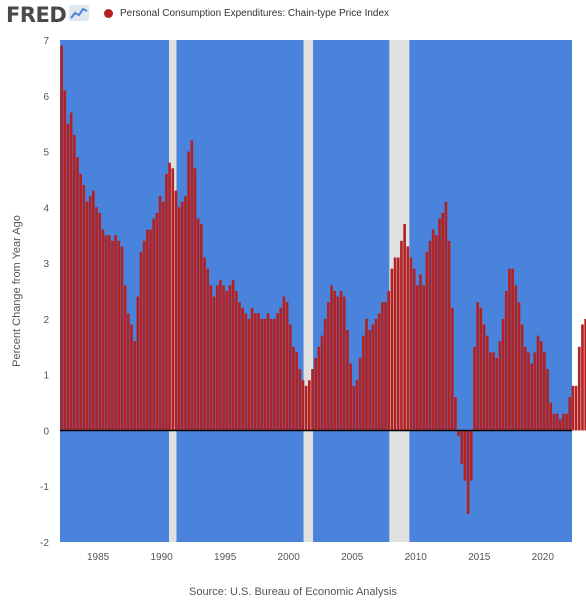 The image size is (586, 602). Describe the element at coordinates (44, 543) in the screenshot. I see `y-tick-label: -2` at that location.